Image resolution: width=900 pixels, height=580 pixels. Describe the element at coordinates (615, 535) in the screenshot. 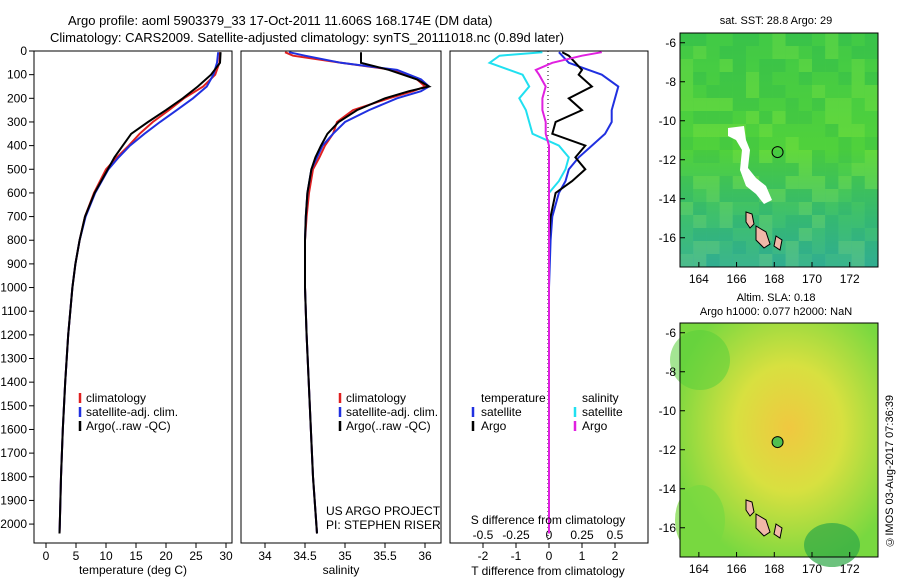

I see `x-tick-label-s-difference: 0.5` at that location.